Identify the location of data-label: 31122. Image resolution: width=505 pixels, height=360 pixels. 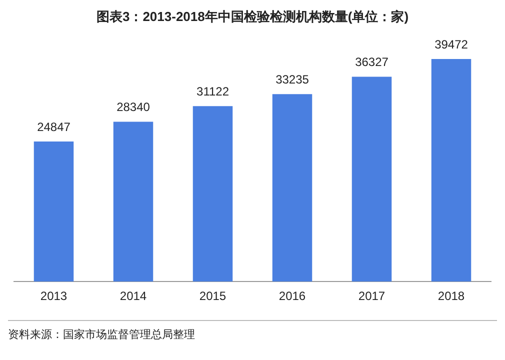
(213, 91).